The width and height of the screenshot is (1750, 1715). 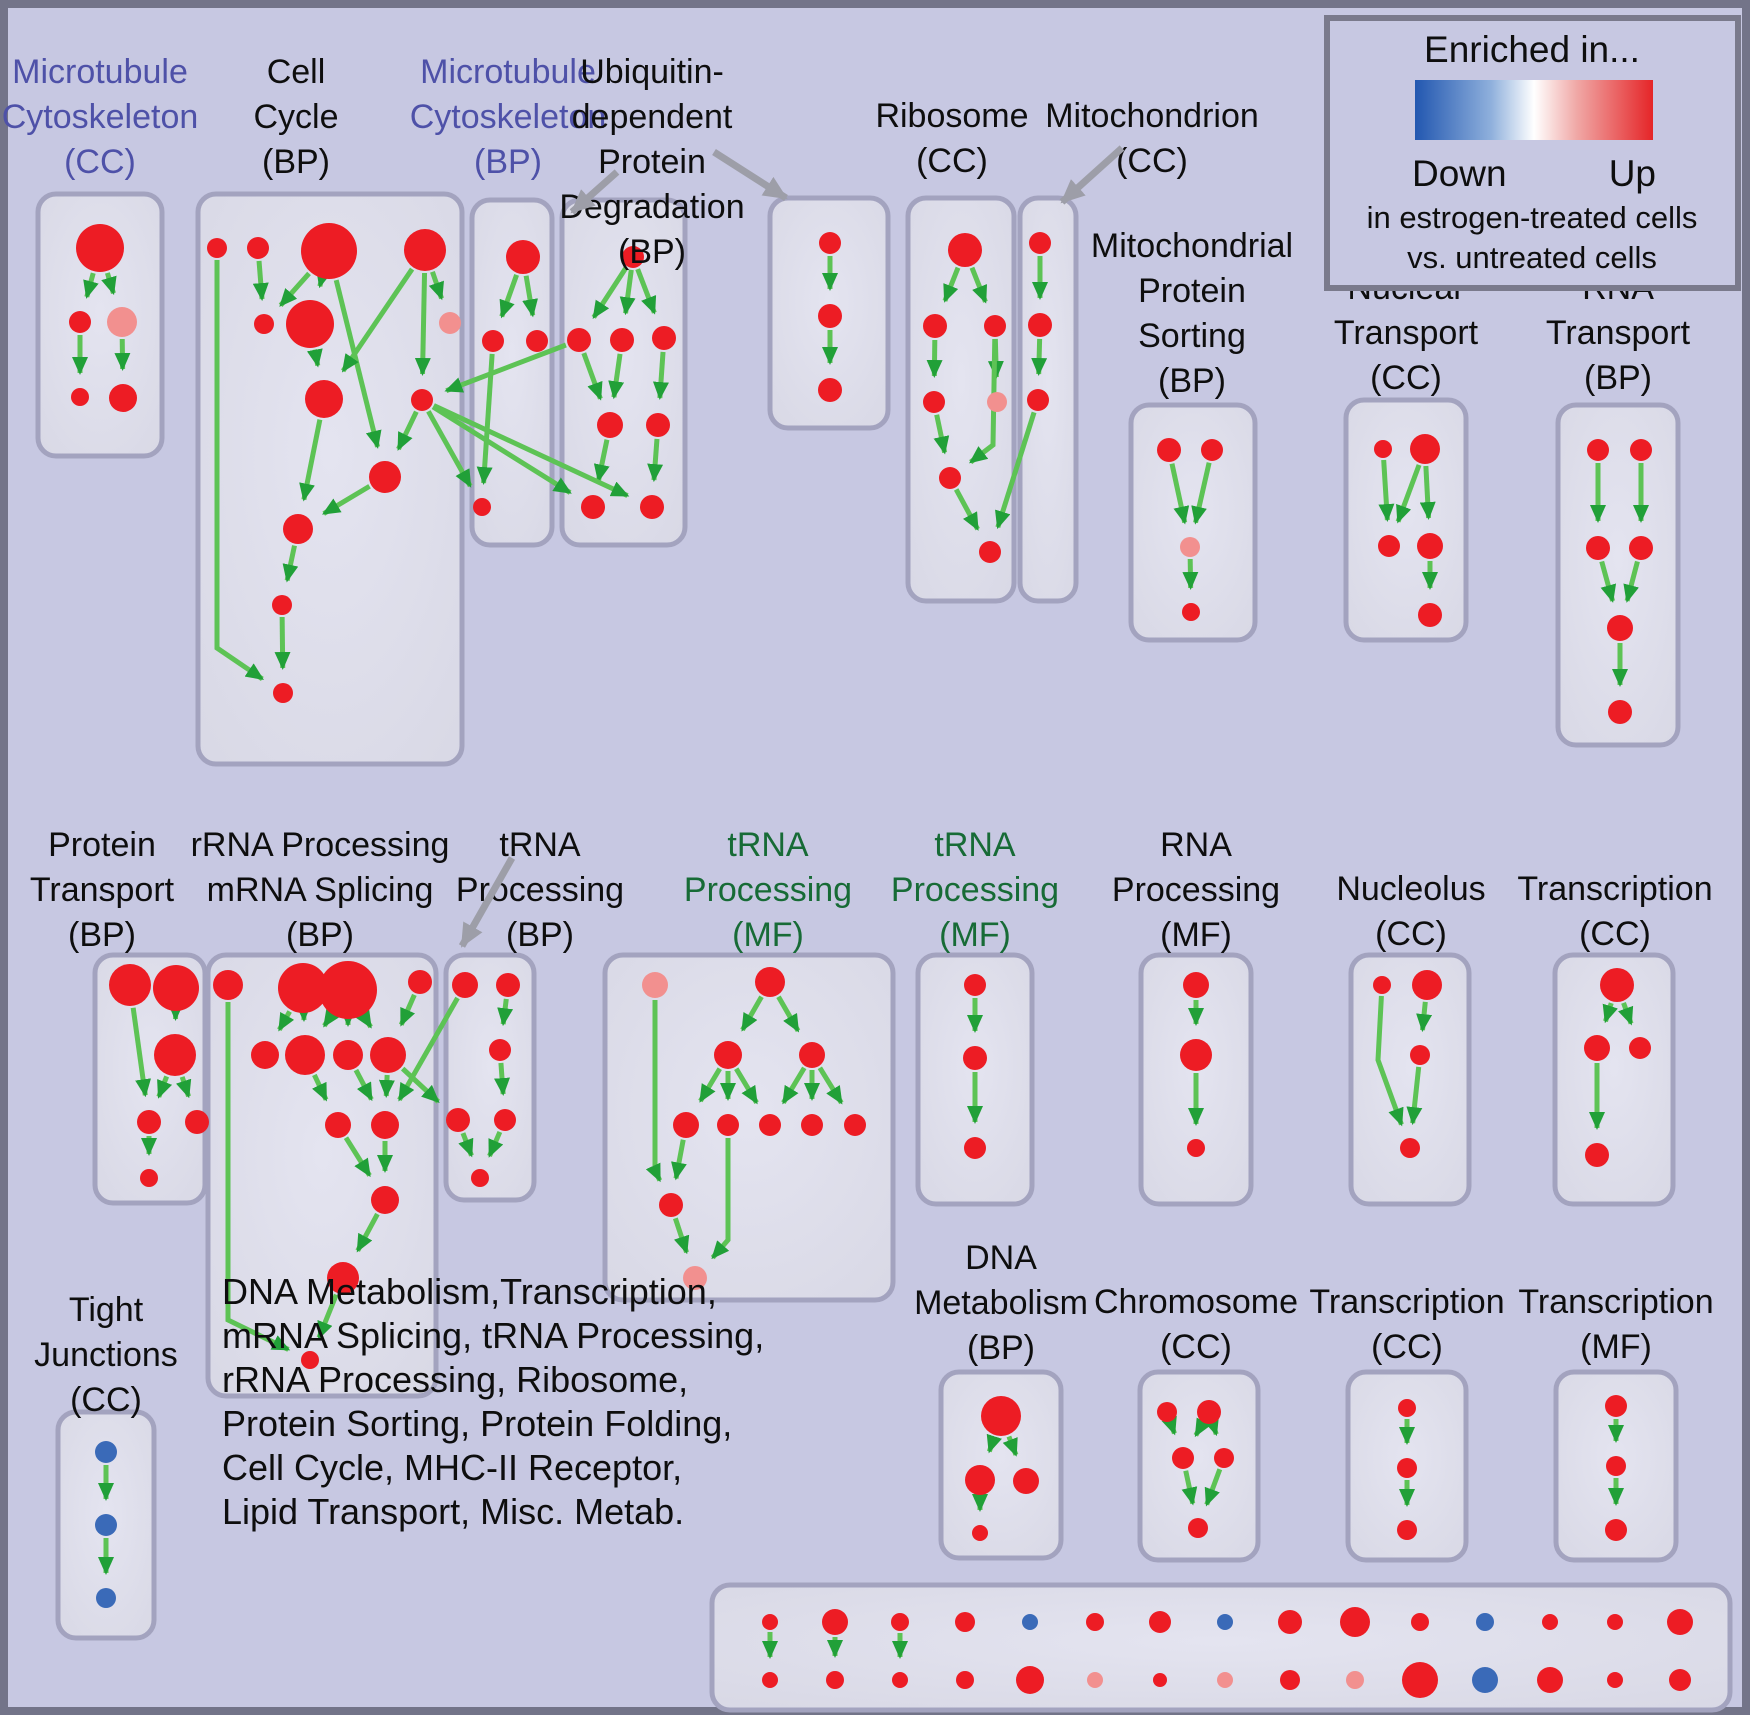 What do you see at coordinates (794, 1085) in the screenshot?
I see `edge-trna_mf1.r2b-to-trna_mf1.r3c` at bounding box center [794, 1085].